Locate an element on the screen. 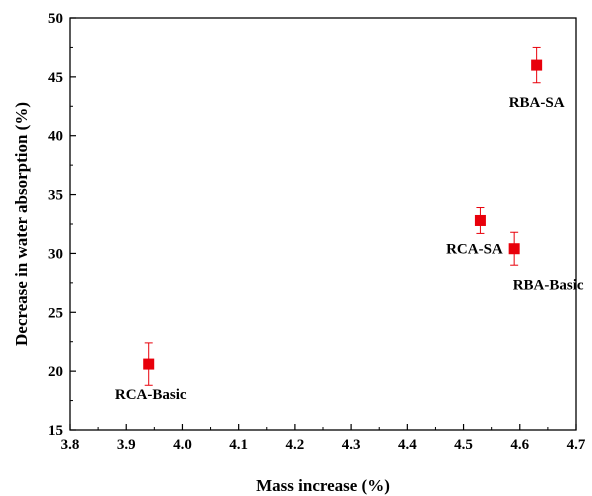 This screenshot has width=592, height=496. data-point: RCA-SA is located at coordinates (474, 232).